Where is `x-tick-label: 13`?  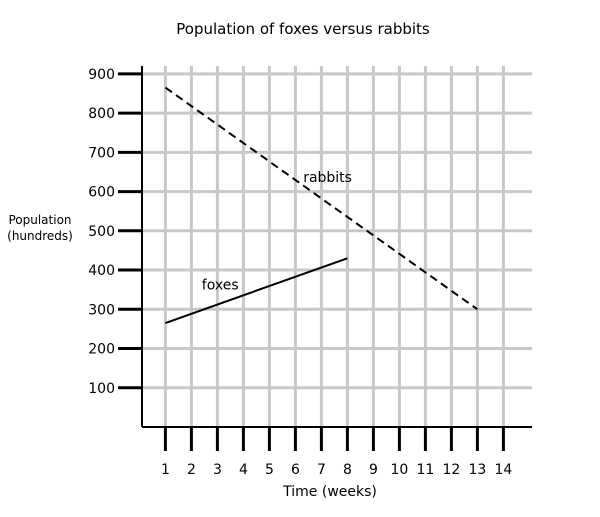
x-tick-label: 13 is located at coordinates (477, 470).